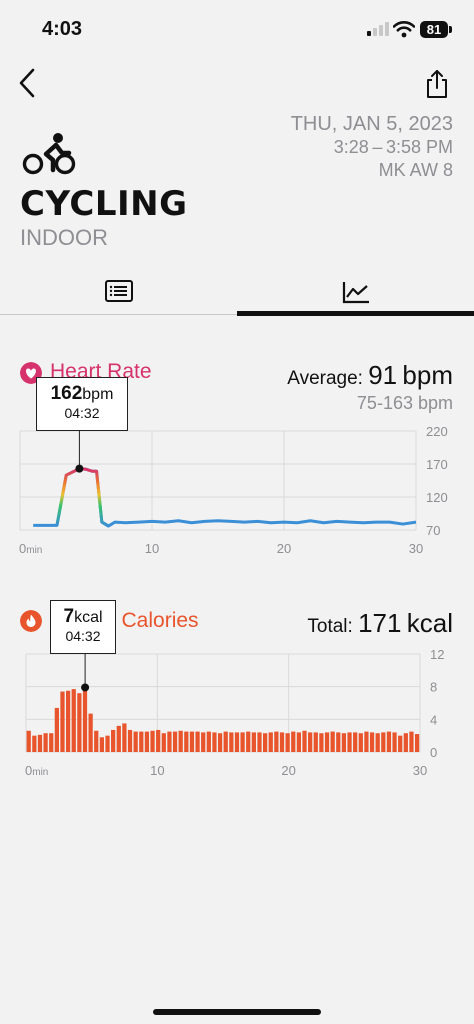 This screenshot has width=474, height=1024. I want to click on workout-date-info: THU, JAN 5, 2023 3:28 – 3:58 PM MK AW 8, so click(372, 147).